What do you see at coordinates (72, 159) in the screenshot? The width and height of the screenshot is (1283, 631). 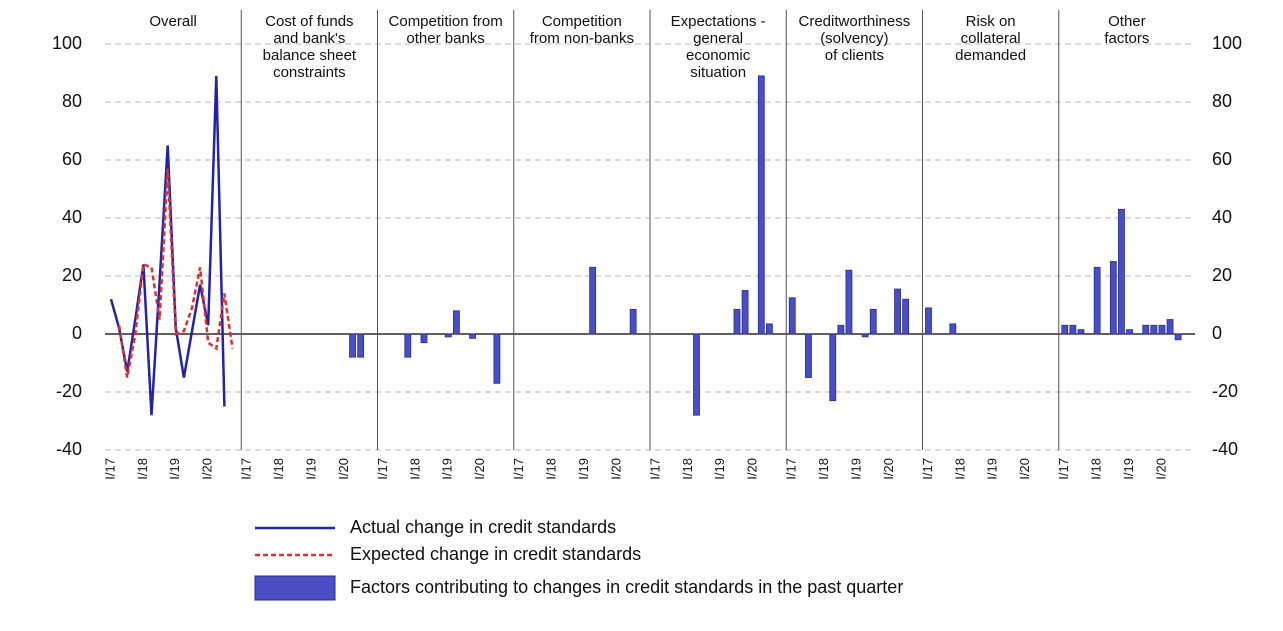 I see `y-tick-label: 60` at bounding box center [72, 159].